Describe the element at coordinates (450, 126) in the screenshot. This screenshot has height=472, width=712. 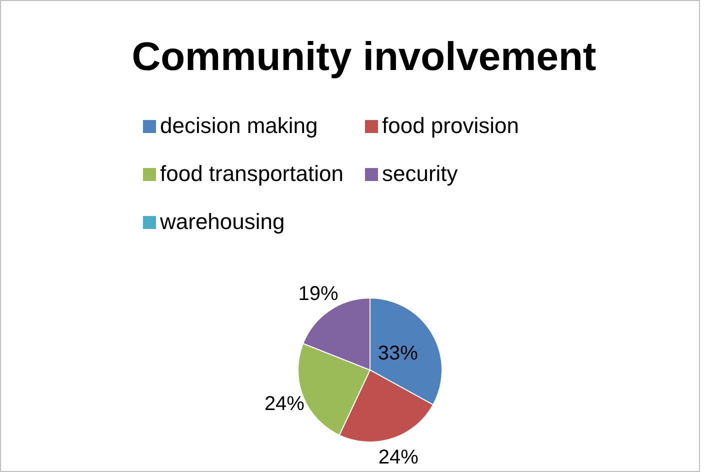
I see `legend-label: food provision` at that location.